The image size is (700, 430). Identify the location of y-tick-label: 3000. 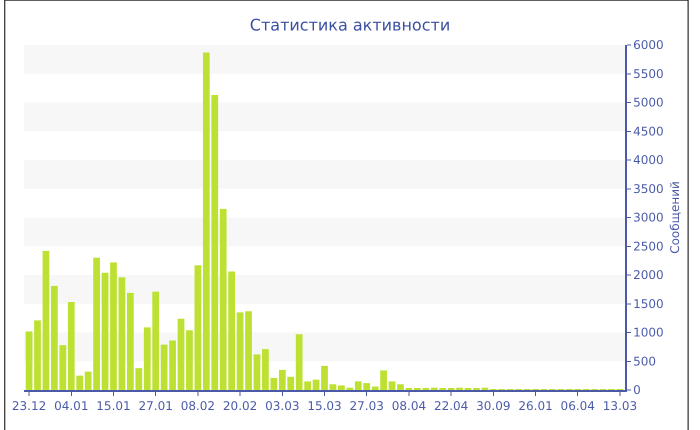
(648, 217).